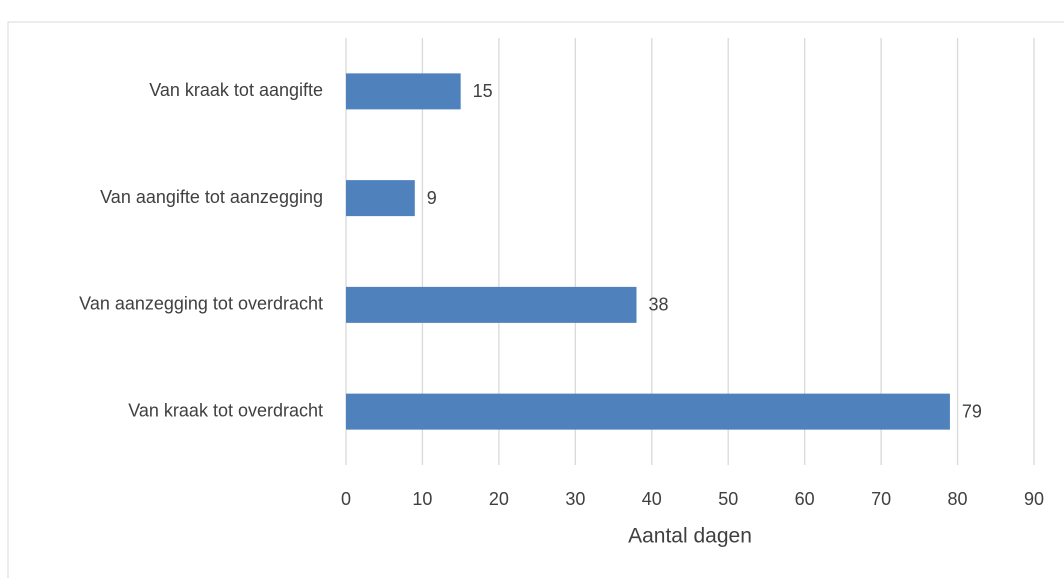  Describe the element at coordinates (422, 499) in the screenshot. I see `x-tick-label: 10` at that location.